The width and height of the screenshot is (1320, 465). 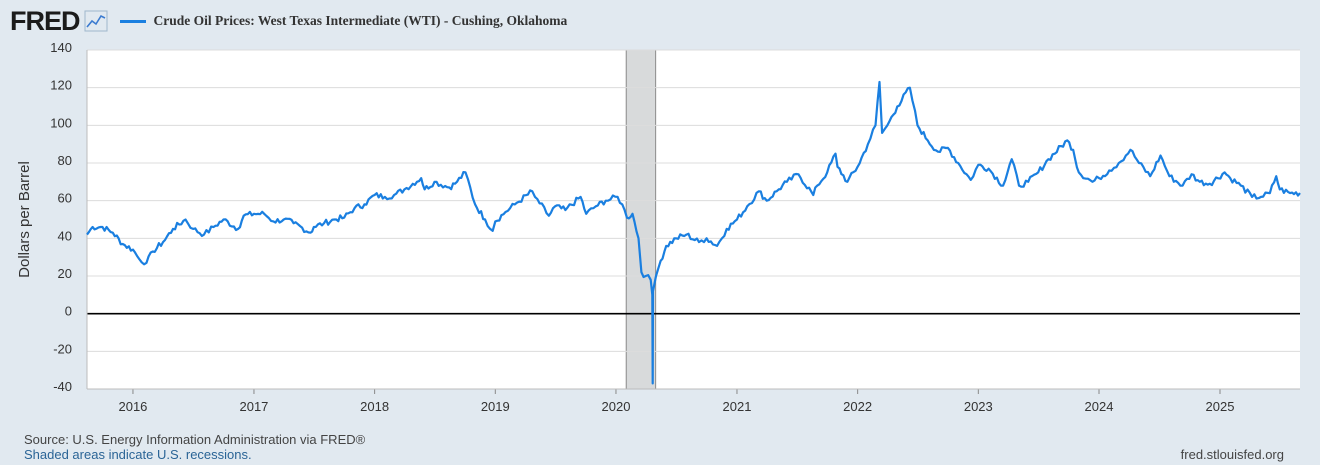 I want to click on y-tick-label: 20, so click(x=65, y=273).